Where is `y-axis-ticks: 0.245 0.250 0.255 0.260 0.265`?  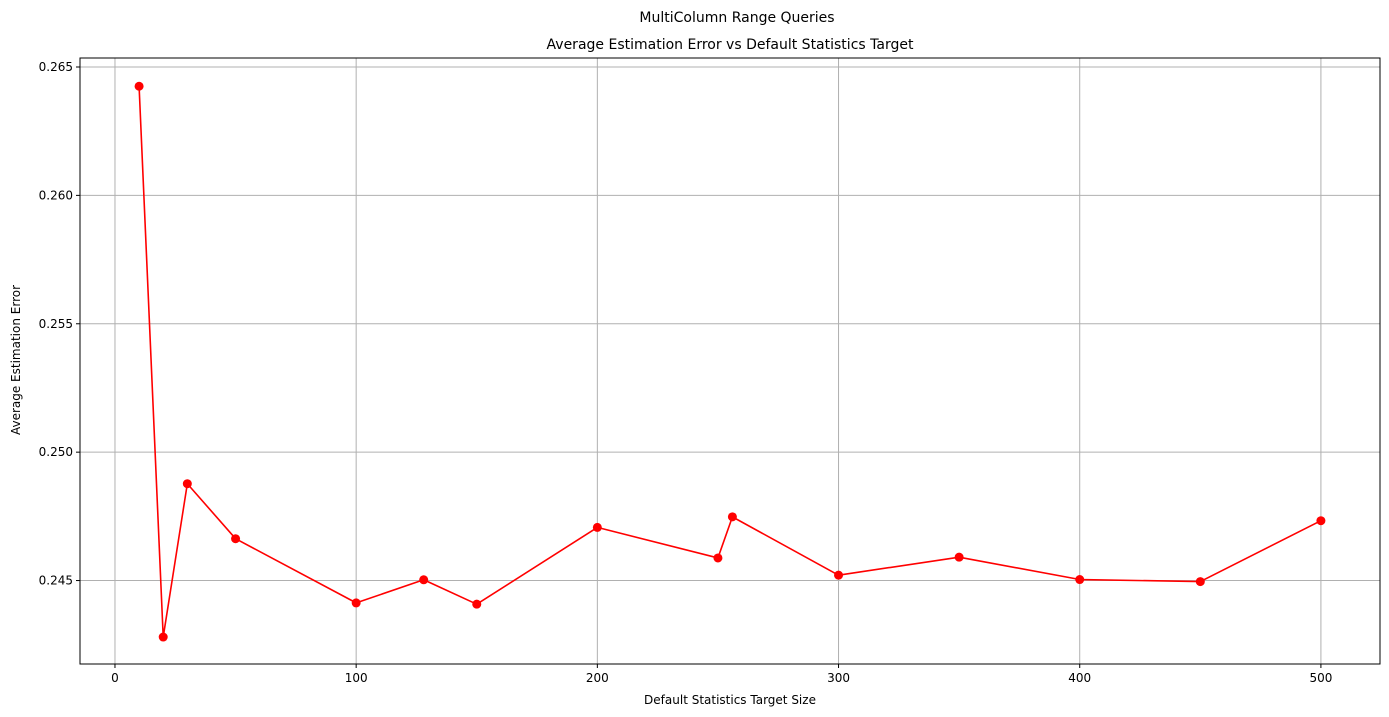 y-axis-ticks: 0.245 0.250 0.255 0.260 0.265 is located at coordinates (59, 324).